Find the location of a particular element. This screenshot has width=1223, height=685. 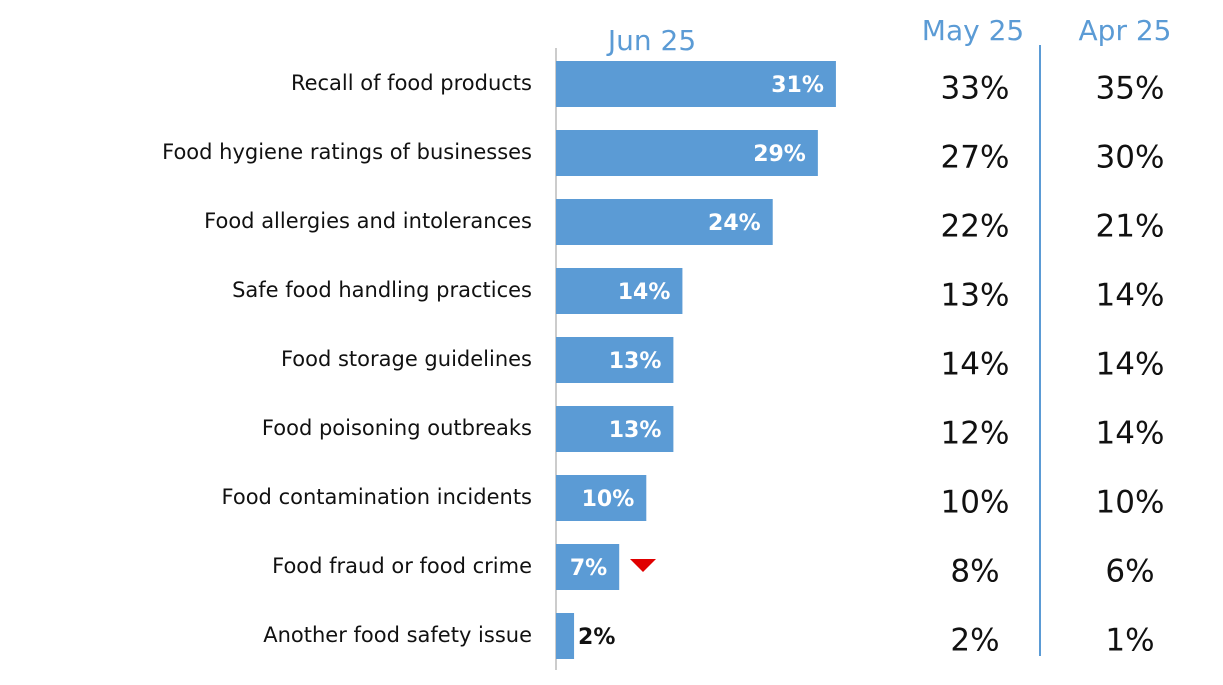

category-label: Safe food handling practices is located at coordinates (382, 290).